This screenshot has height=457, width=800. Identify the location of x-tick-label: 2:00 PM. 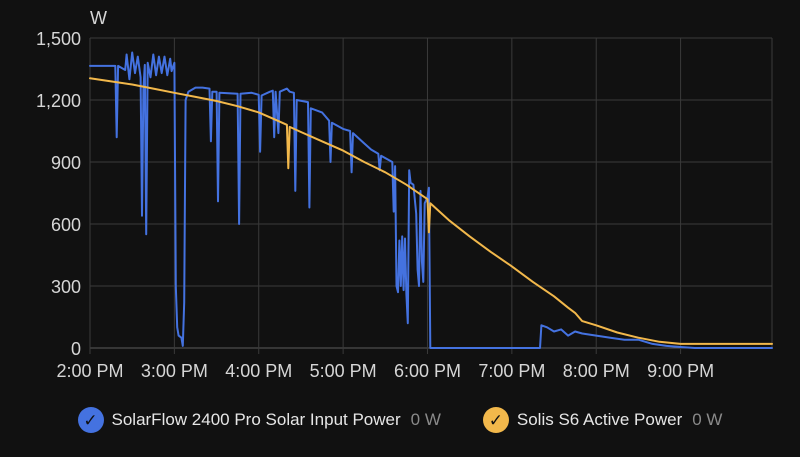
(89, 371).